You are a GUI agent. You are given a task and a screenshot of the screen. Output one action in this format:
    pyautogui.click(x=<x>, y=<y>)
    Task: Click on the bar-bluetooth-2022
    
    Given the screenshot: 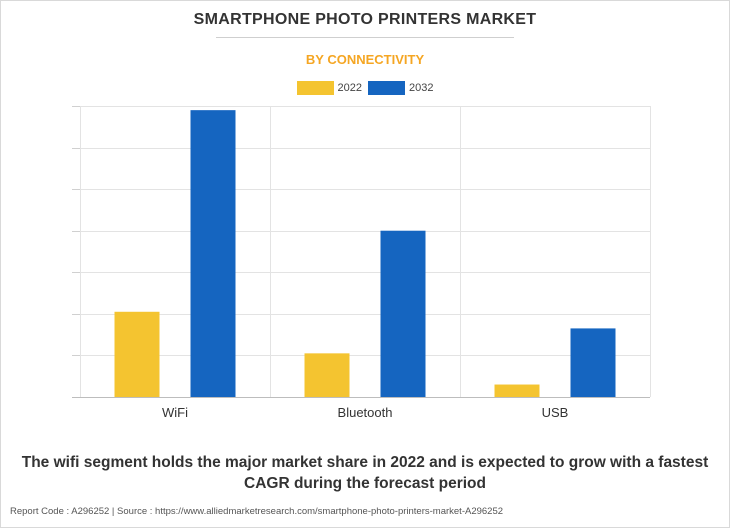 What is the action you would take?
    pyautogui.click(x=327, y=375)
    